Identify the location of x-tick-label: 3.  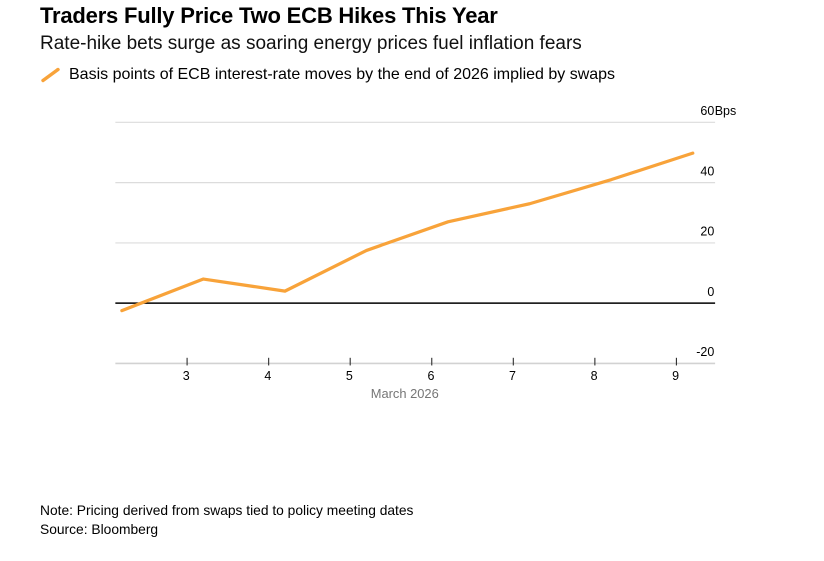
(186, 376).